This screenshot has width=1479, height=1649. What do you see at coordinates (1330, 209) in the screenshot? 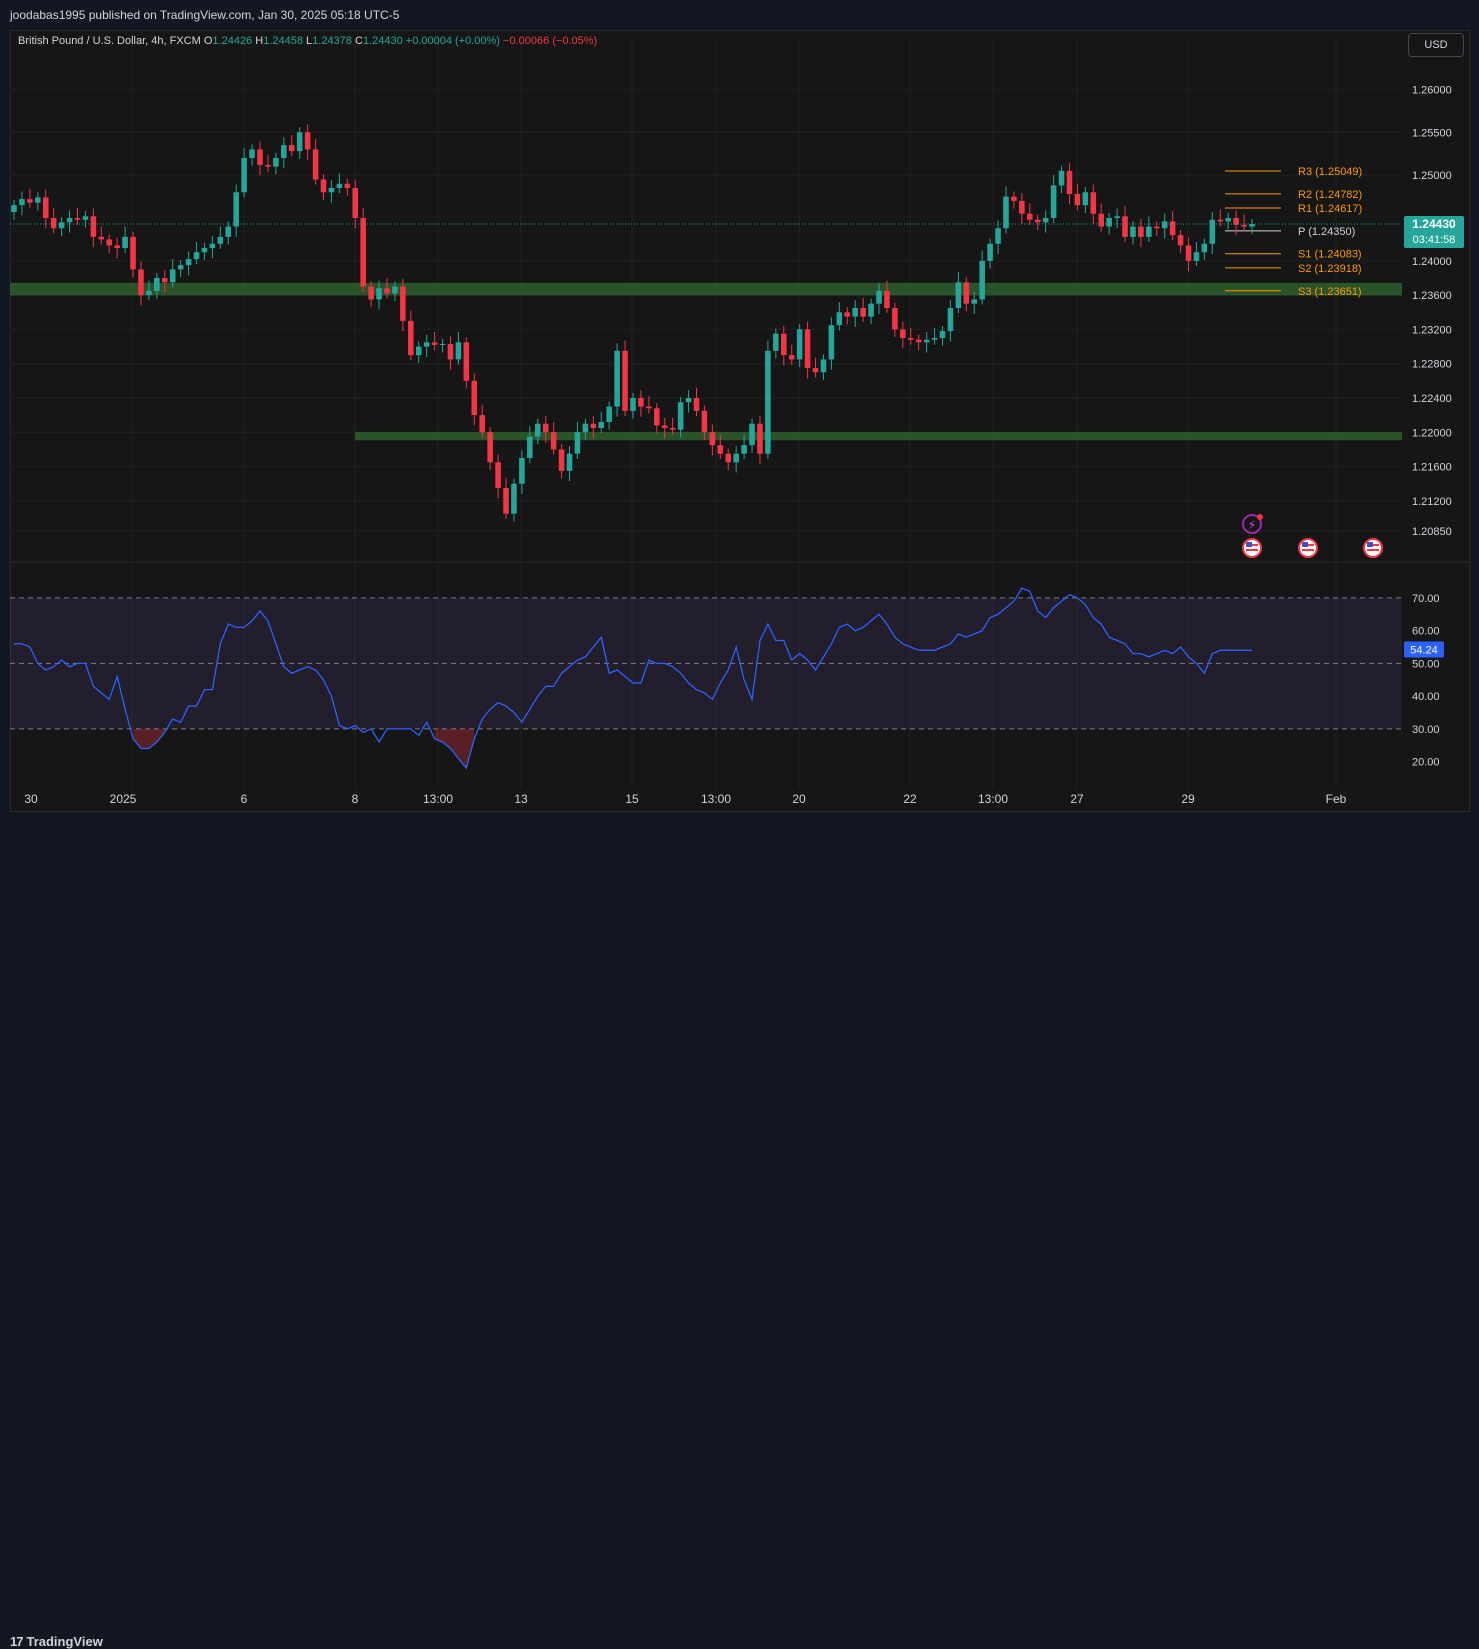
I see `level-label-r1: R1 (1.24617)` at bounding box center [1330, 209].